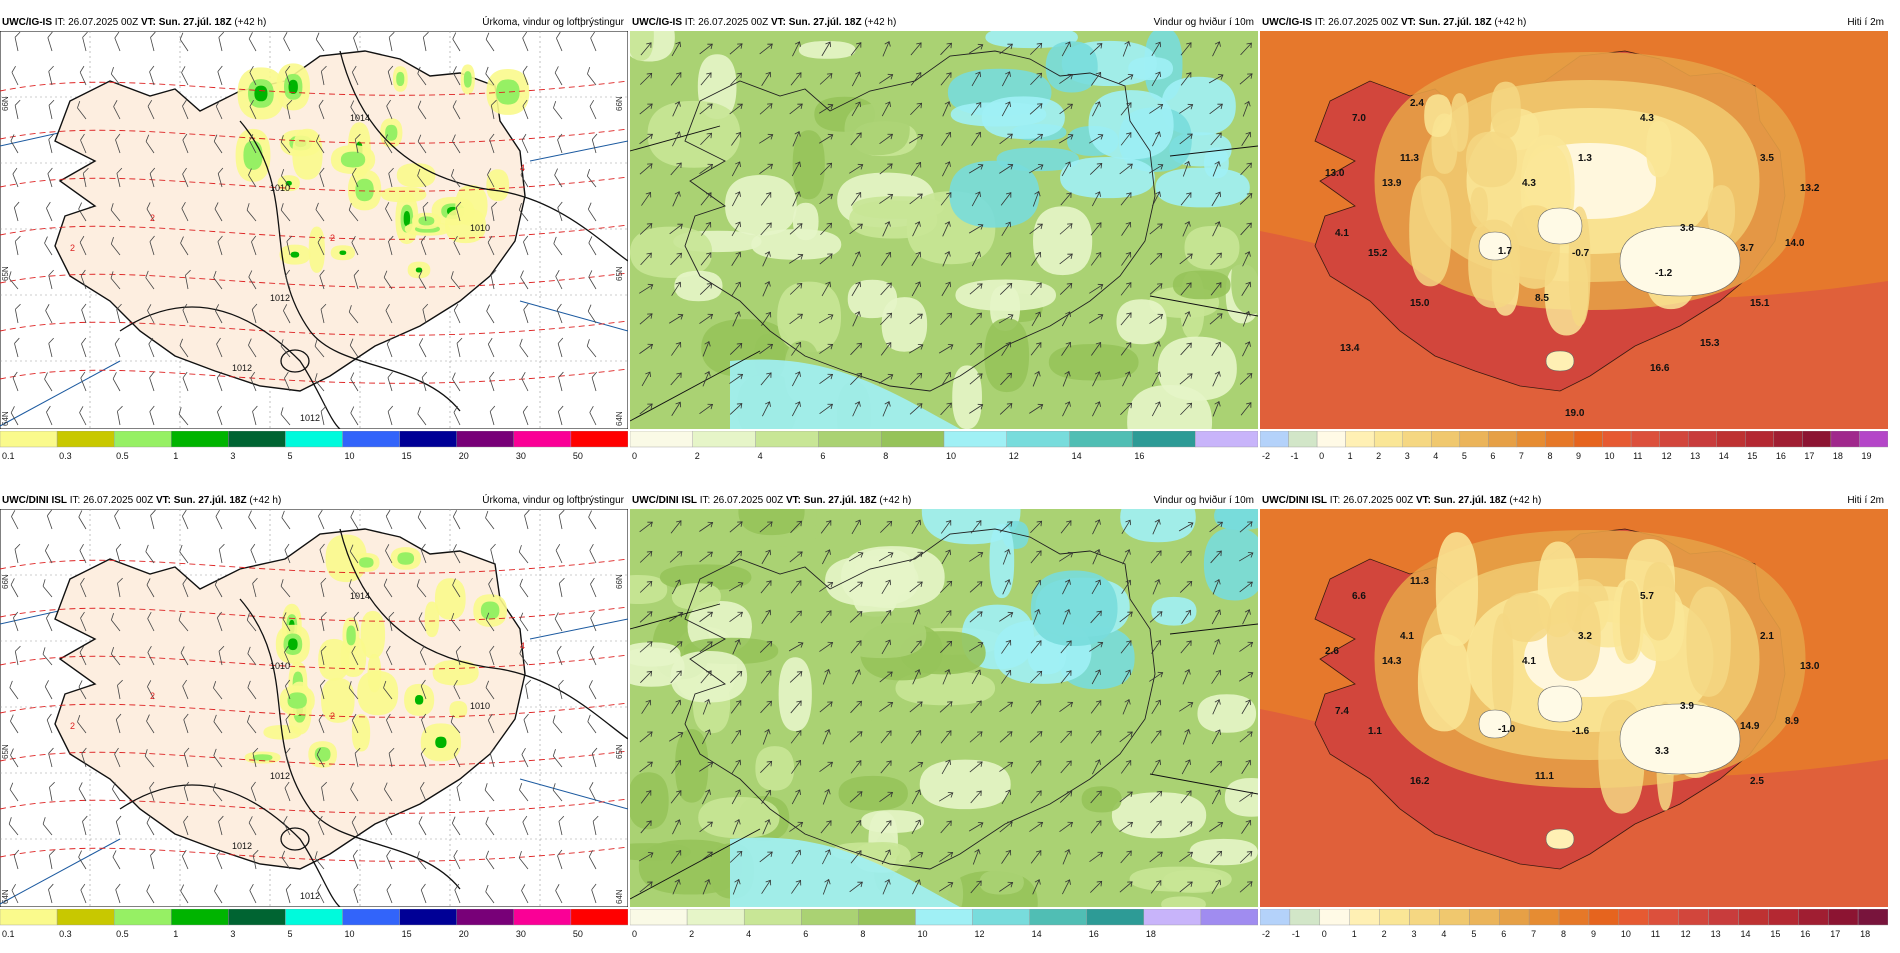  Describe the element at coordinates (314, 184) in the screenshot. I see `isotherm-contour` at that location.